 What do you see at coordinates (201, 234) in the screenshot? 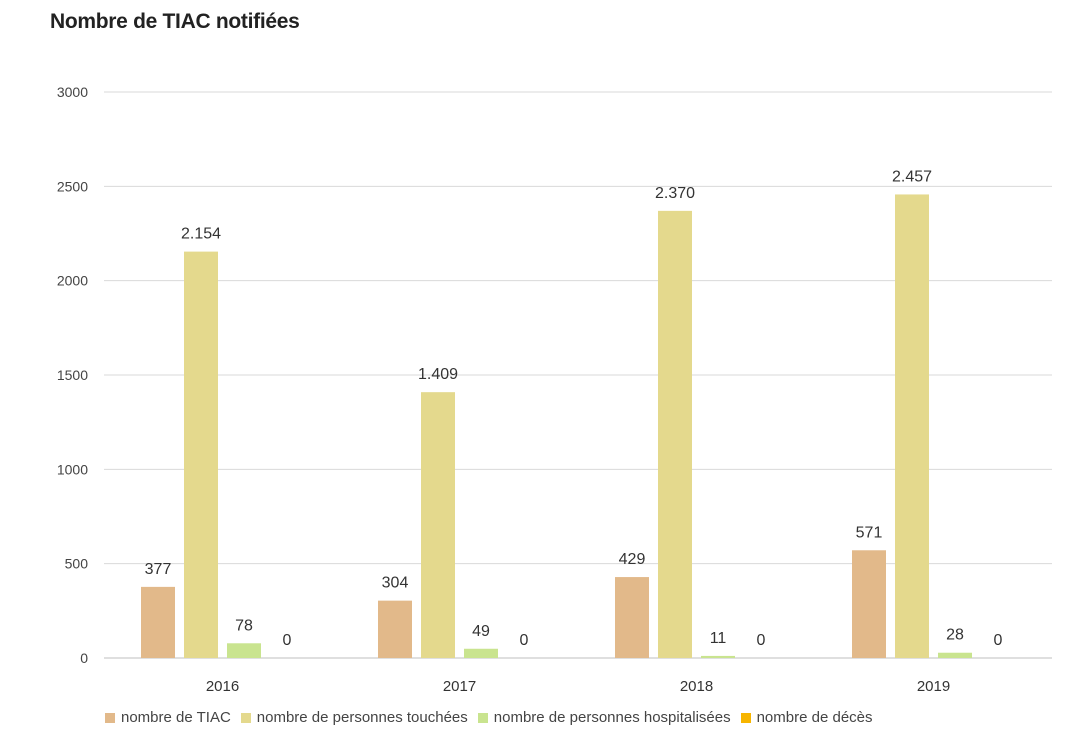
I see `data-label: 2.154` at bounding box center [201, 234].